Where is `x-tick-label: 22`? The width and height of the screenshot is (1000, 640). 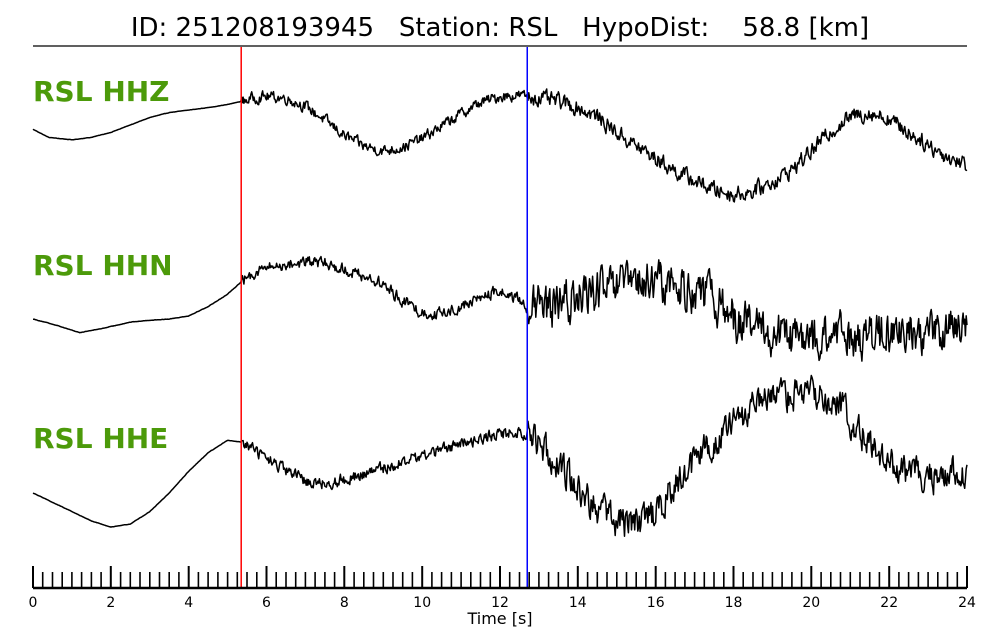 x-tick-label: 22 is located at coordinates (889, 603).